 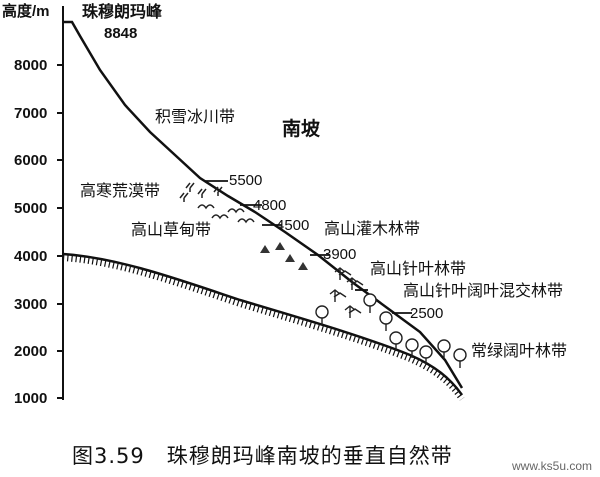 What do you see at coordinates (551, 466) in the screenshot?
I see `watermark-text: www.ks5u.com` at bounding box center [551, 466].